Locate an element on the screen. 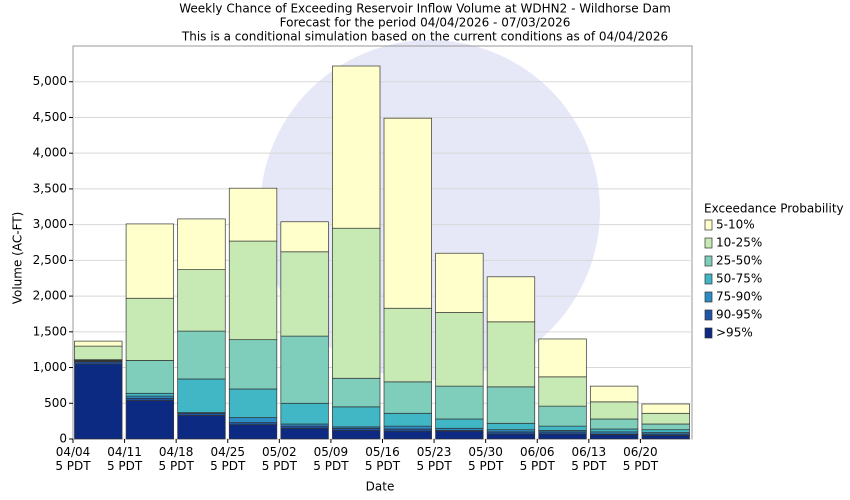  x-tick-label: 04/04 5 PDT is located at coordinates (73, 459).